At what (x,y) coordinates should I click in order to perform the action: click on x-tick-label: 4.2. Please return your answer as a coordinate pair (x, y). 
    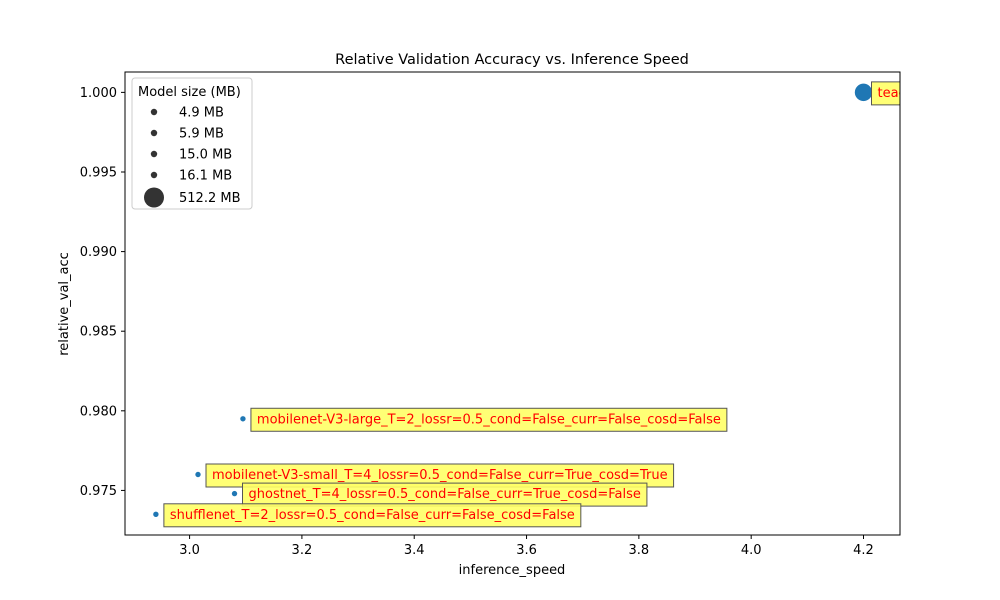
    Looking at the image, I should click on (863, 550).